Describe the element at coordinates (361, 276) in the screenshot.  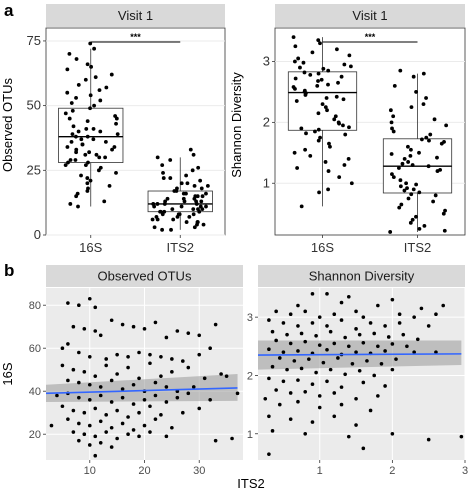
I see `facet-strip` at that location.